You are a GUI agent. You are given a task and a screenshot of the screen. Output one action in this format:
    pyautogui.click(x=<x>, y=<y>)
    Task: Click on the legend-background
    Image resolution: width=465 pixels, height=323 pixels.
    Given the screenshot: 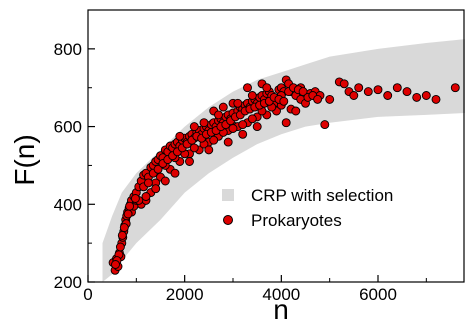 What is the action you would take?
    pyautogui.click(x=332, y=209)
    